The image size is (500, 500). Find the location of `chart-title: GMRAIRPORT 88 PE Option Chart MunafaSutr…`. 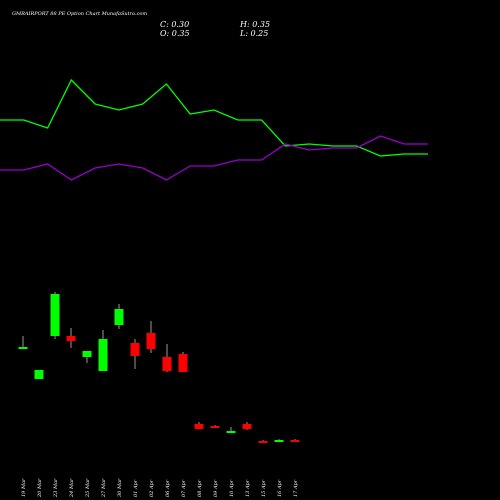

chart-title: GMRAIRPORT 88 PE Option Chart MunafaSutr… is located at coordinates (79, 14).